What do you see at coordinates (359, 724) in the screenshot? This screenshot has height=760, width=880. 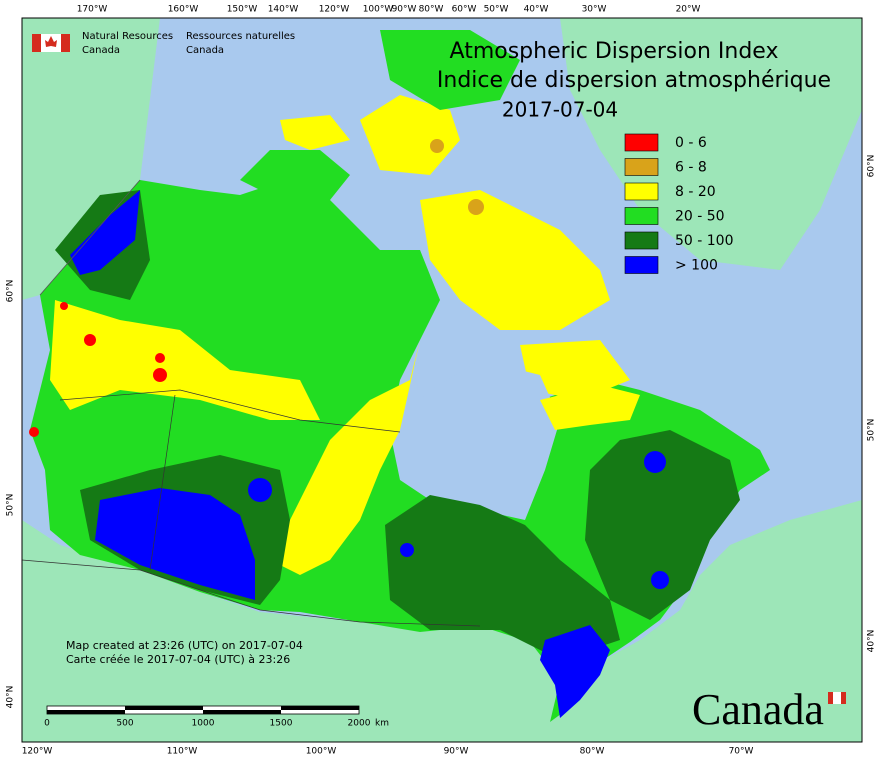 I see `scale-label: 2000` at bounding box center [359, 724].